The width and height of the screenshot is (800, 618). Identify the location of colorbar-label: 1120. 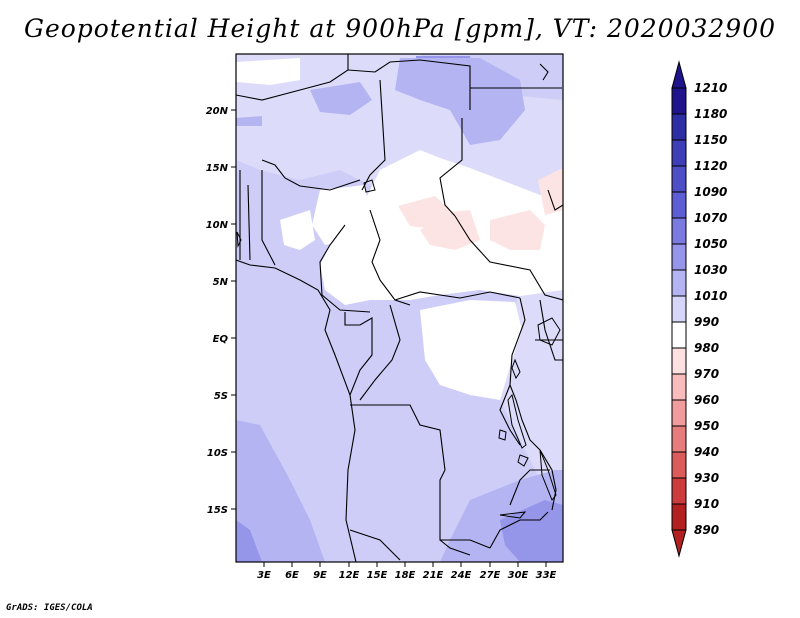
(710, 166).